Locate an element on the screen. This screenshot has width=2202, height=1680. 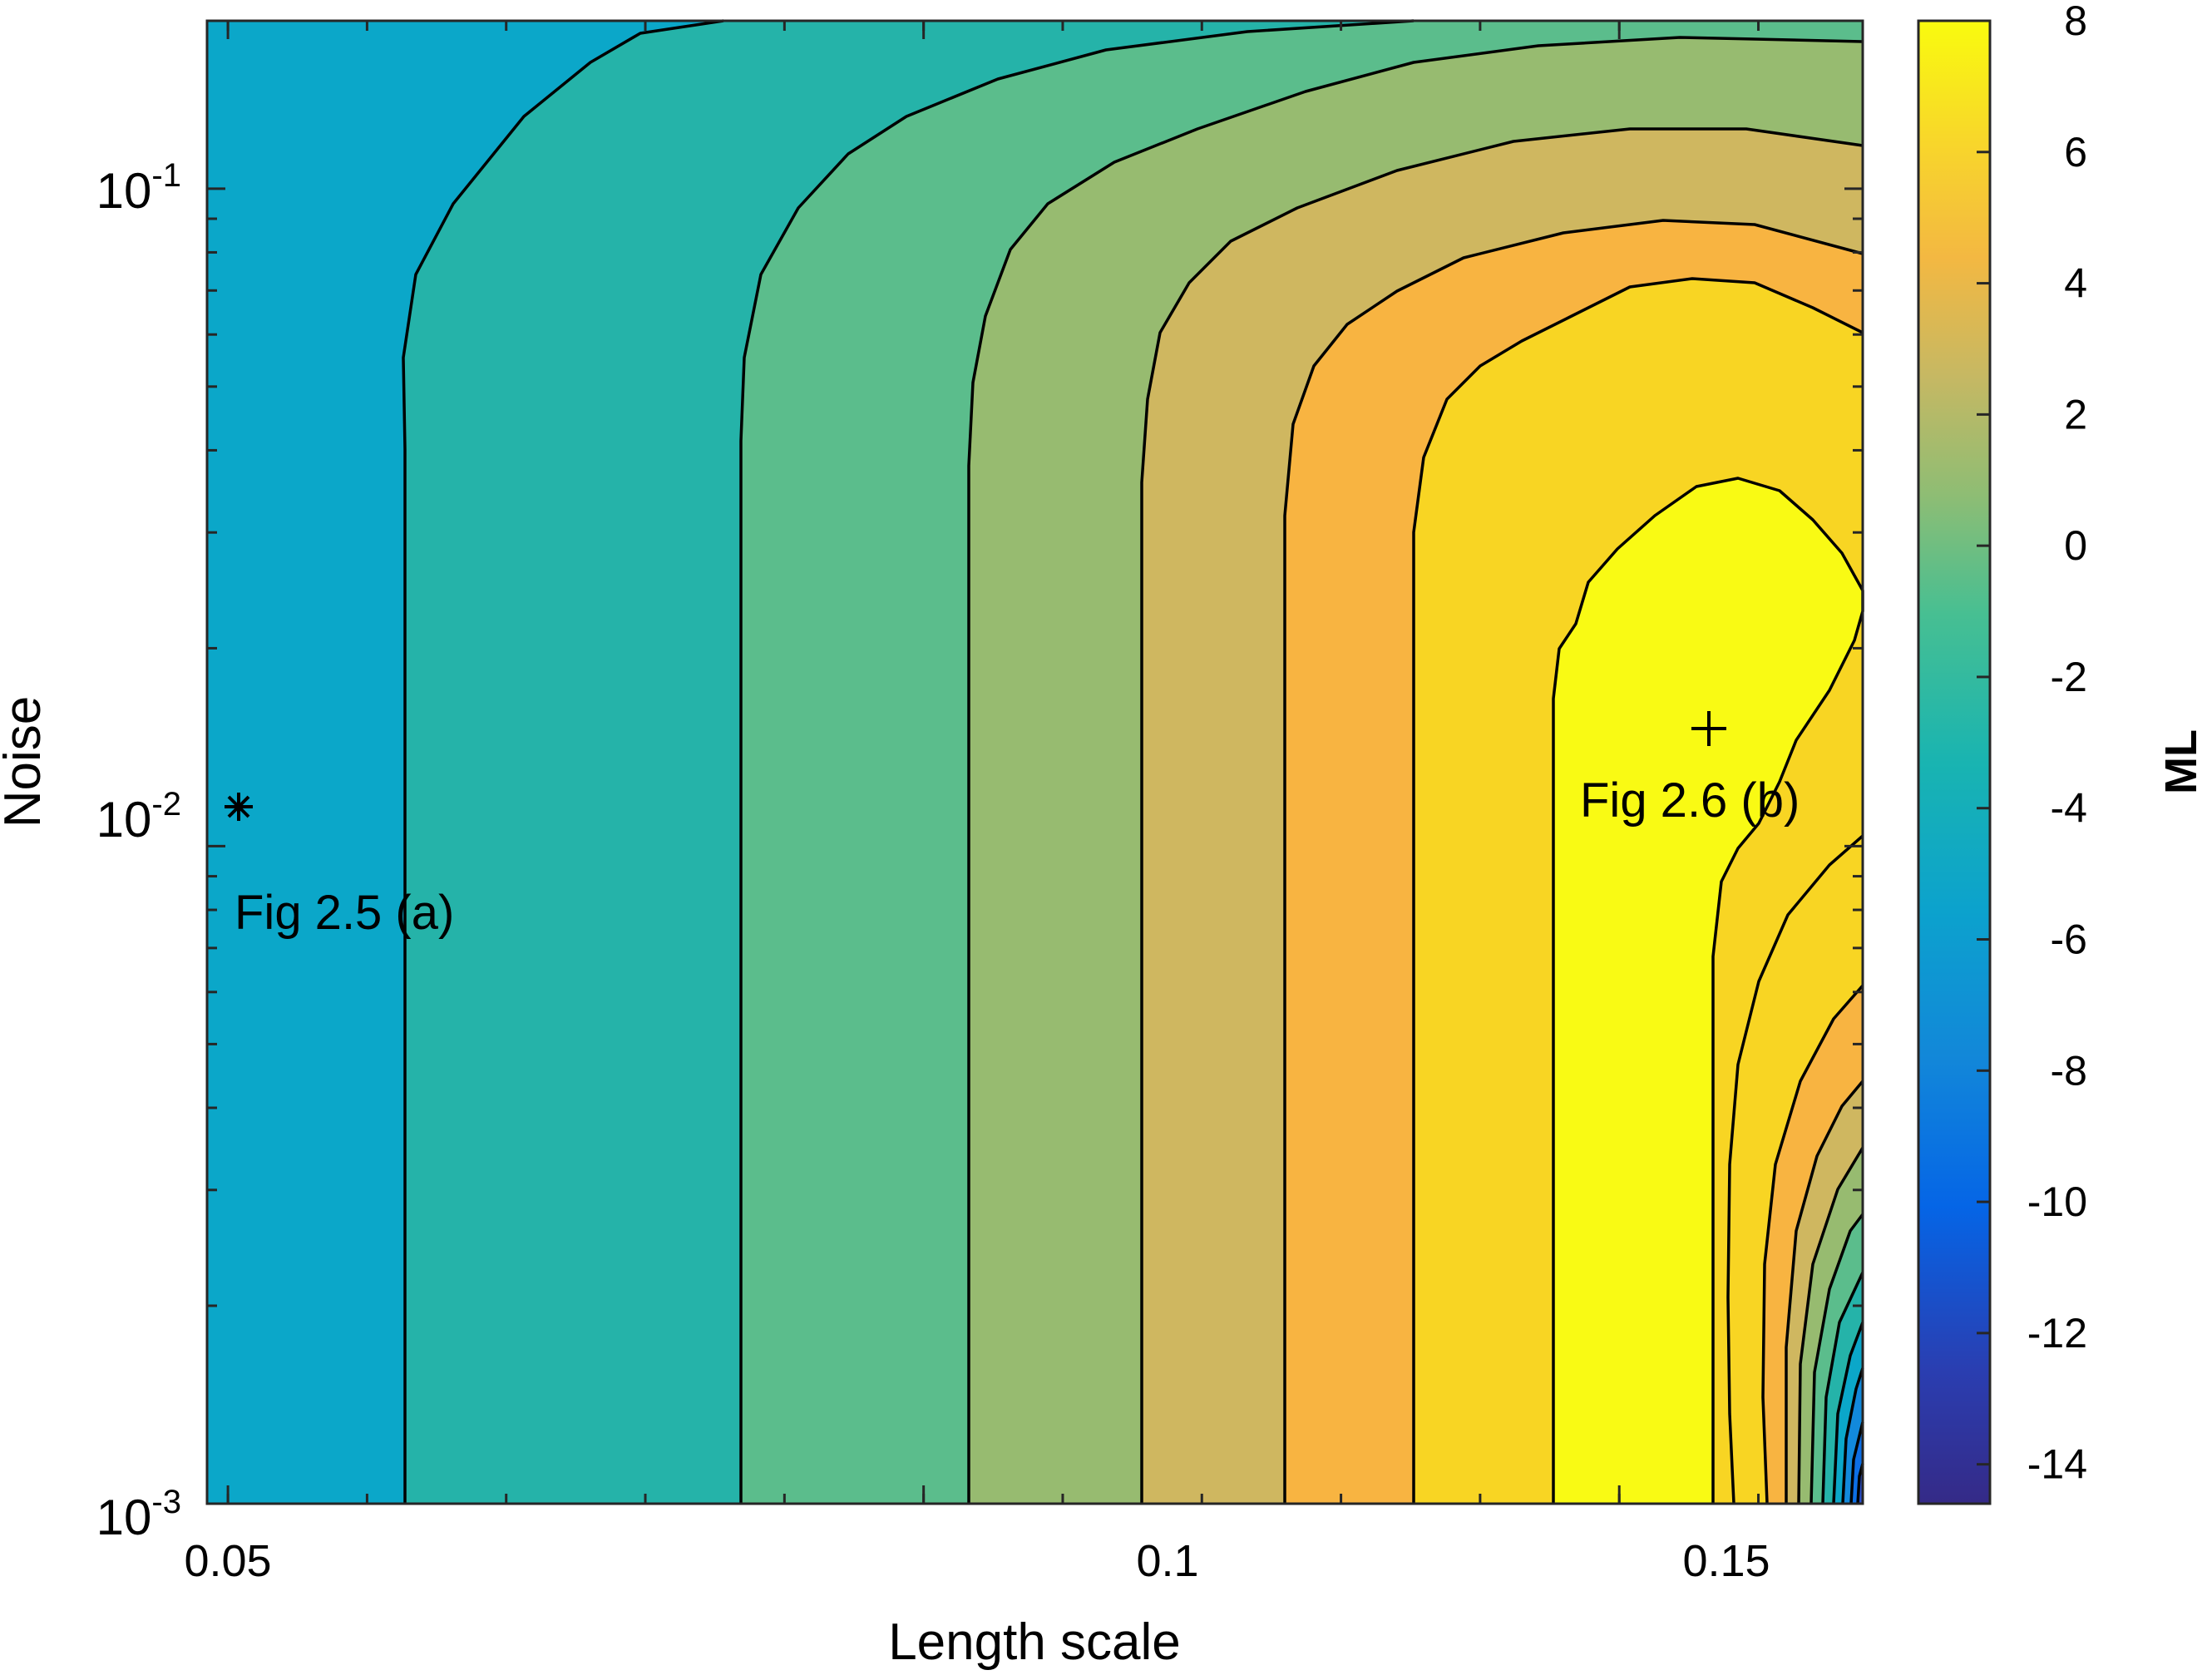
colorbar-tick-label: -6 is located at coordinates (2069, 940).